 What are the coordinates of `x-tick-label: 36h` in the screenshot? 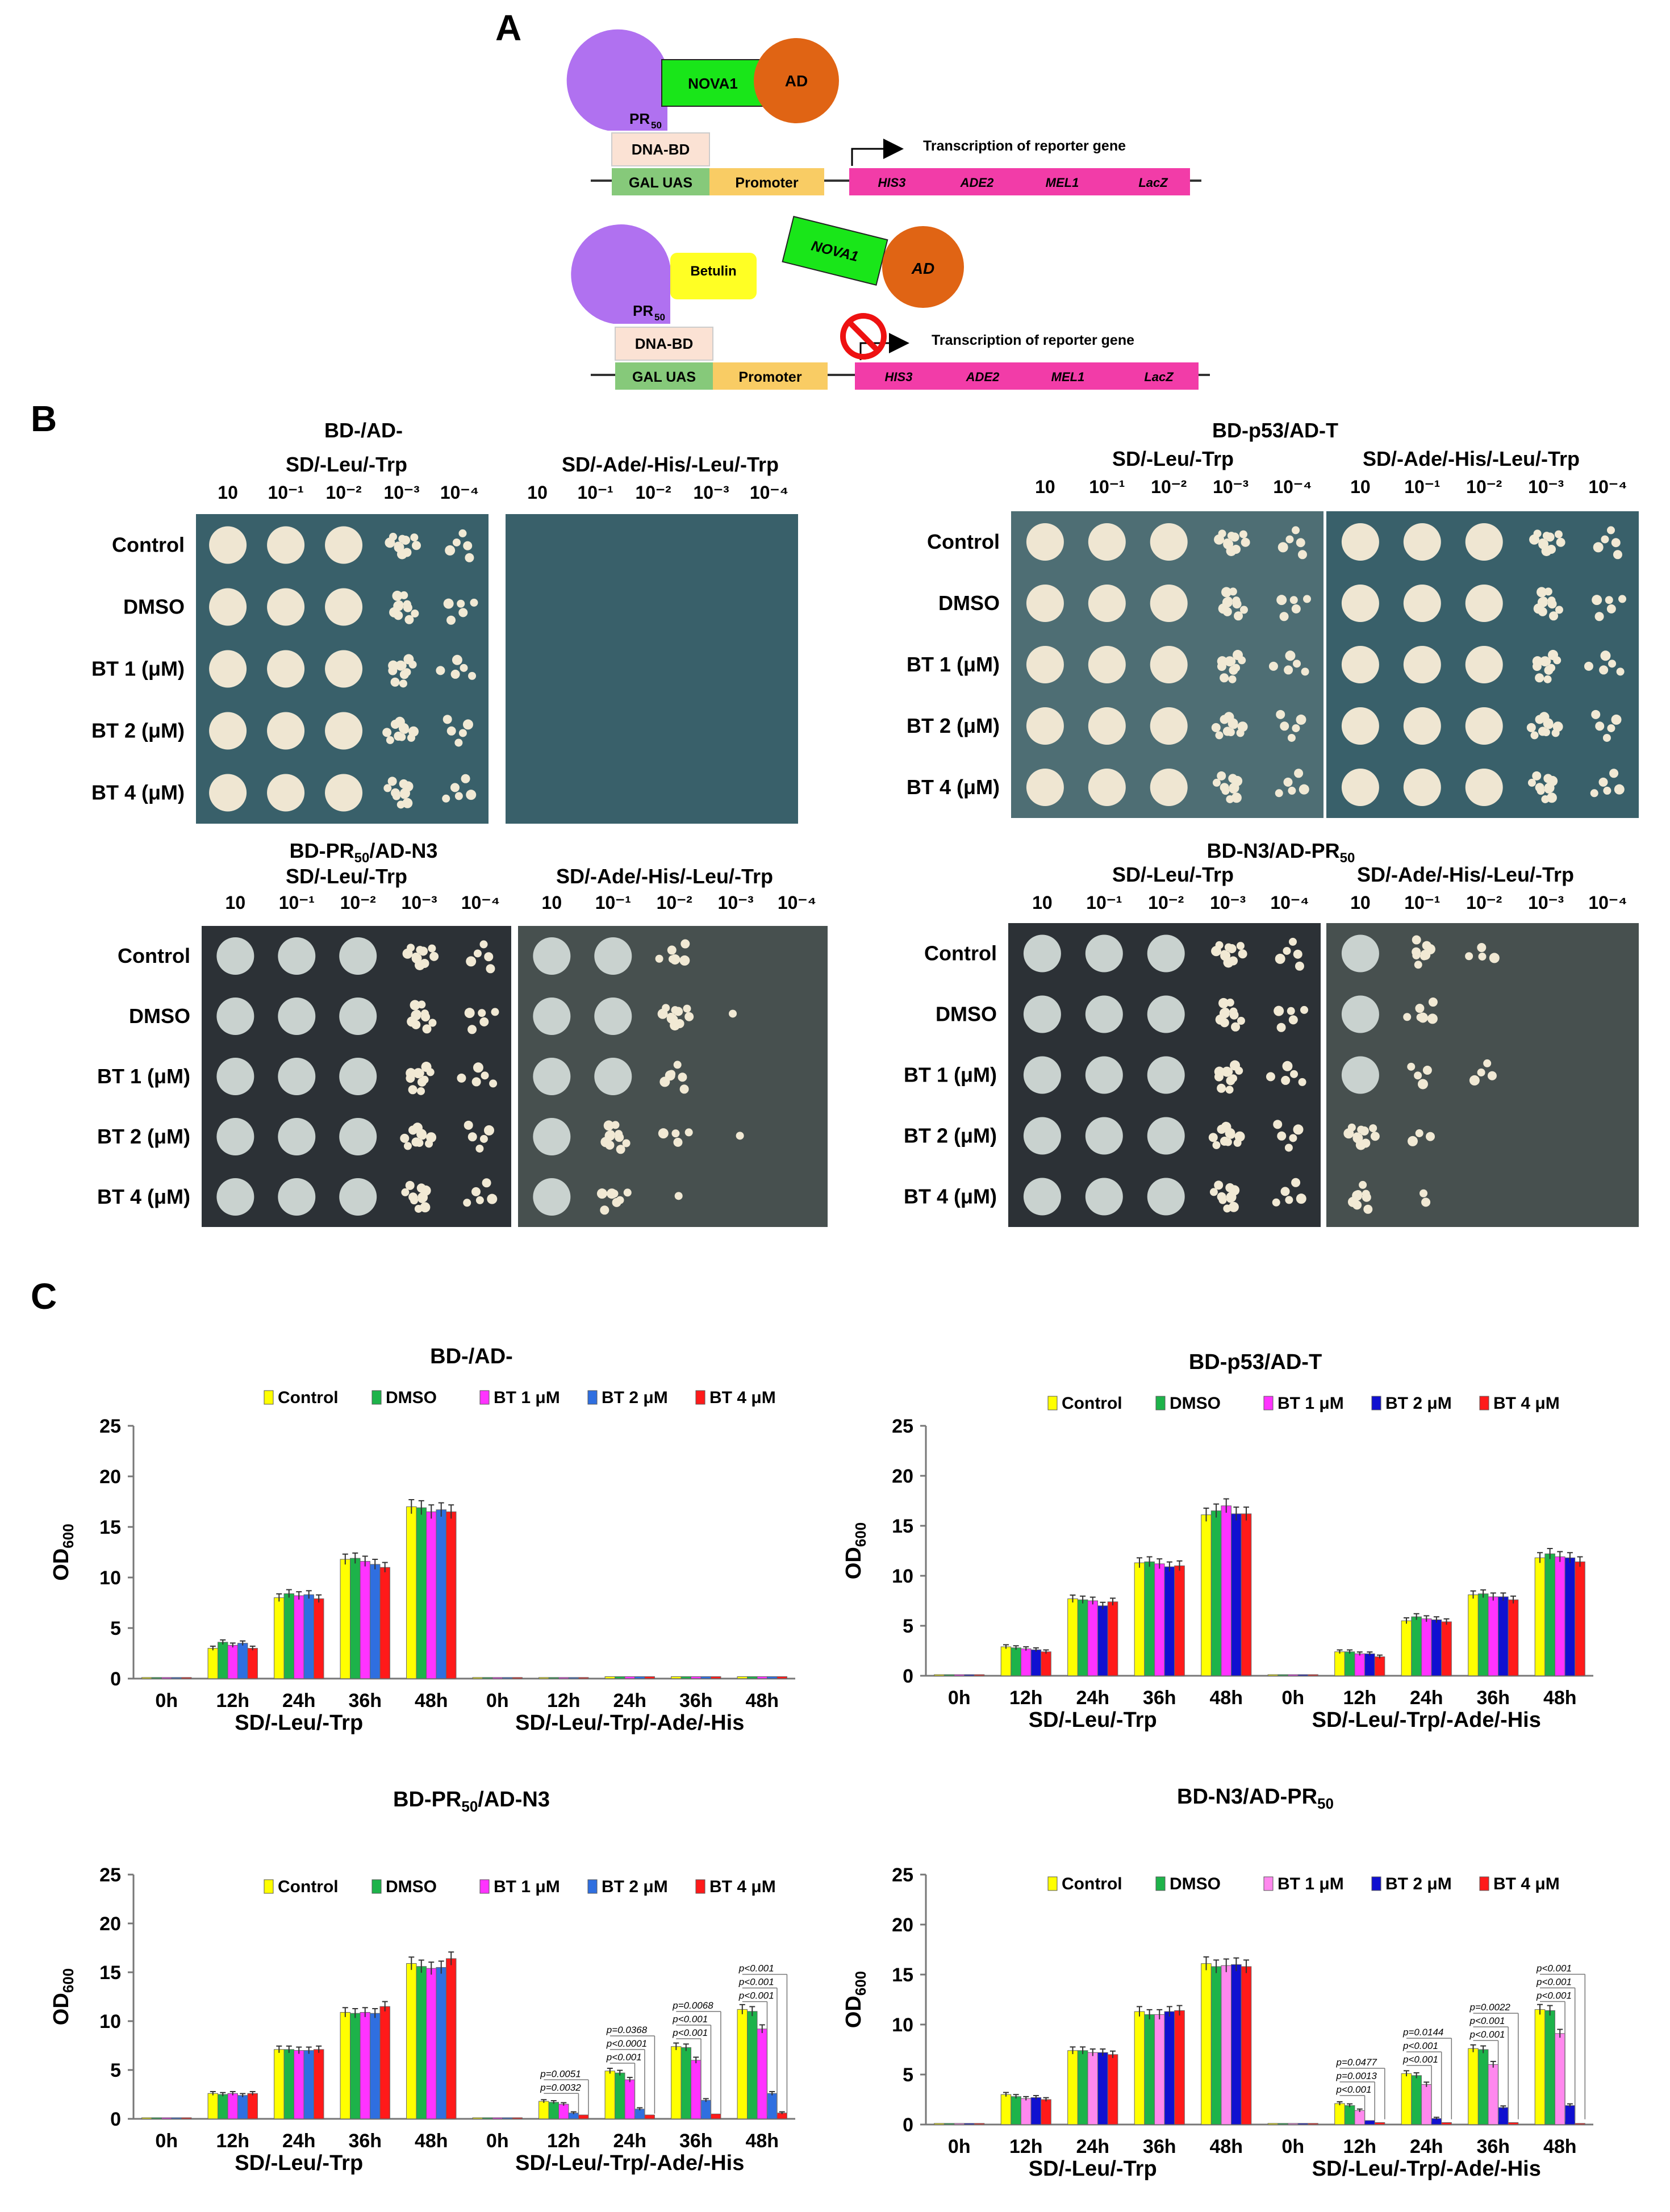 It's located at (1159, 2146).